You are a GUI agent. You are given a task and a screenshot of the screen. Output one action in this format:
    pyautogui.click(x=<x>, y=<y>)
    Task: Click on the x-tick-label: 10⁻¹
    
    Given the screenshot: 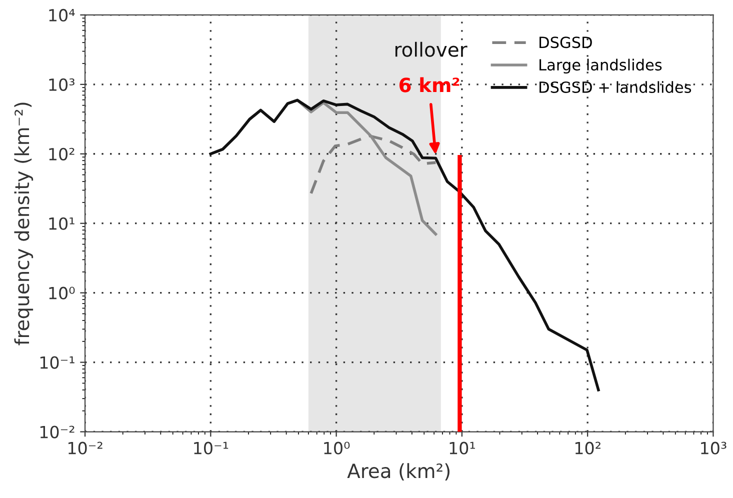 What is the action you would take?
    pyautogui.click(x=211, y=448)
    